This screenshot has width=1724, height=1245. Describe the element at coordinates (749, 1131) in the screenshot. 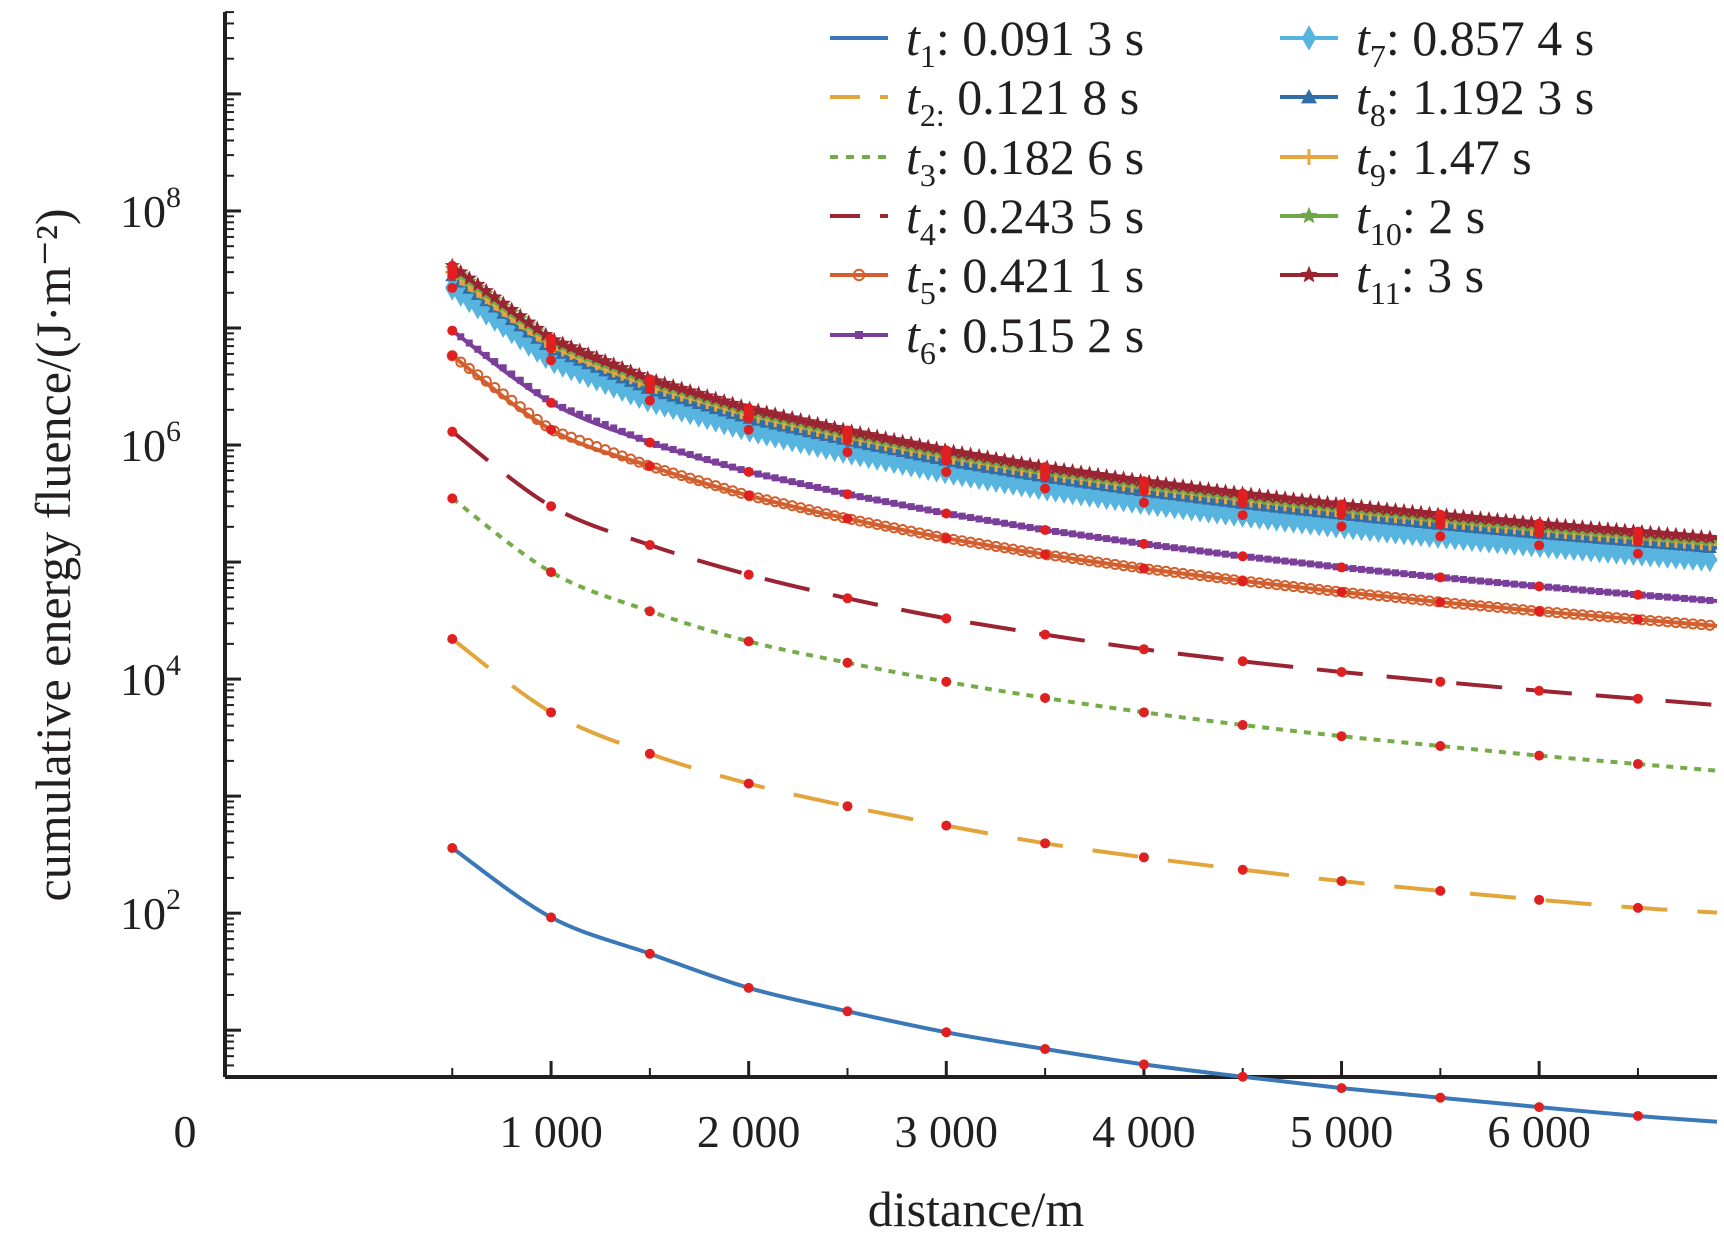

I see `x-tick-label: 2 000` at that location.